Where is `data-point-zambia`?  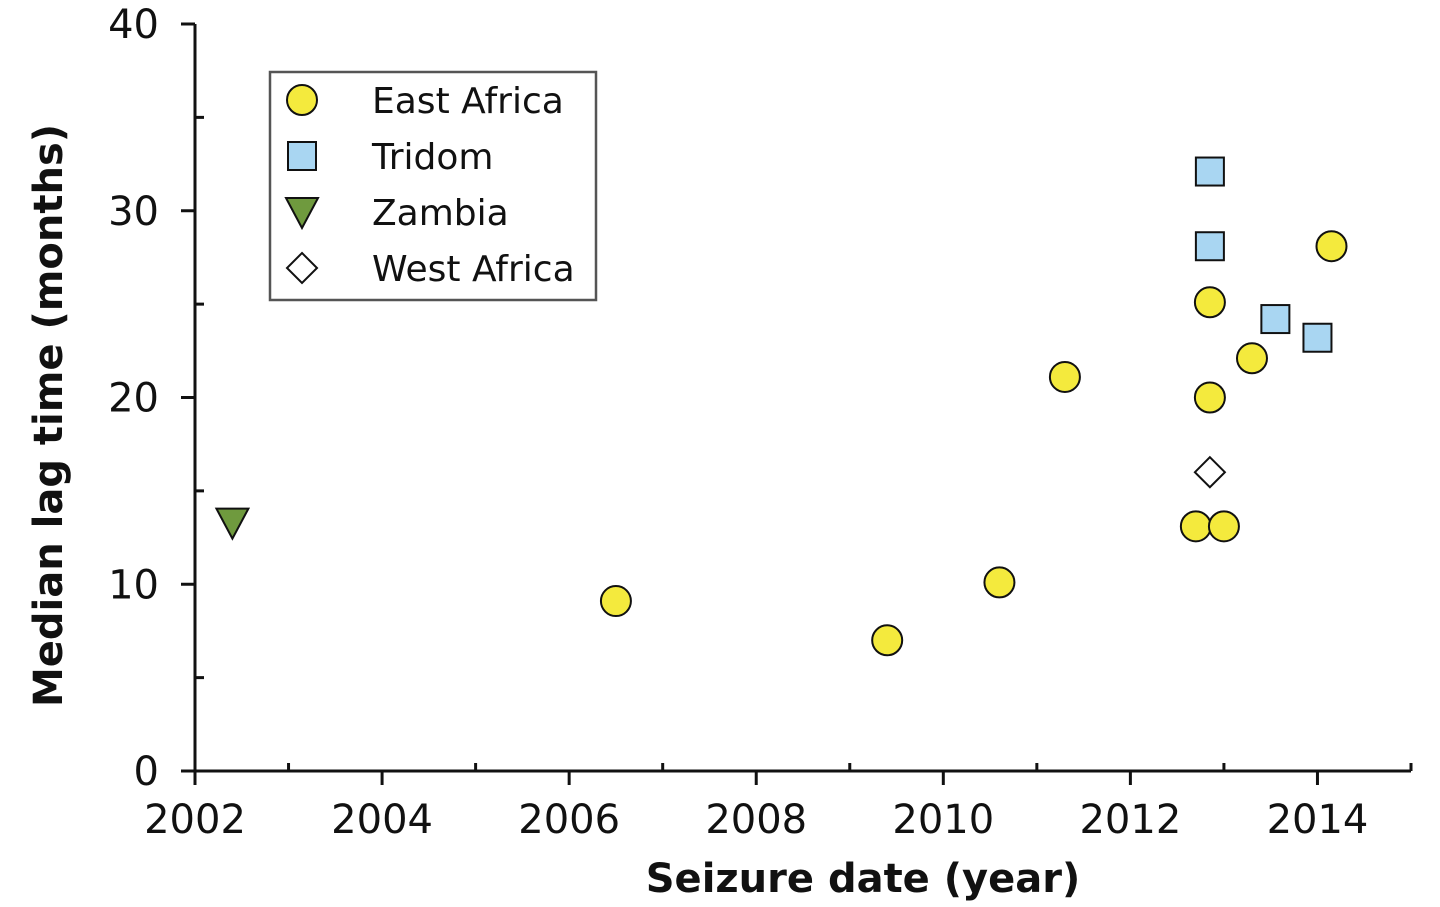 data-point-zambia is located at coordinates (232, 524).